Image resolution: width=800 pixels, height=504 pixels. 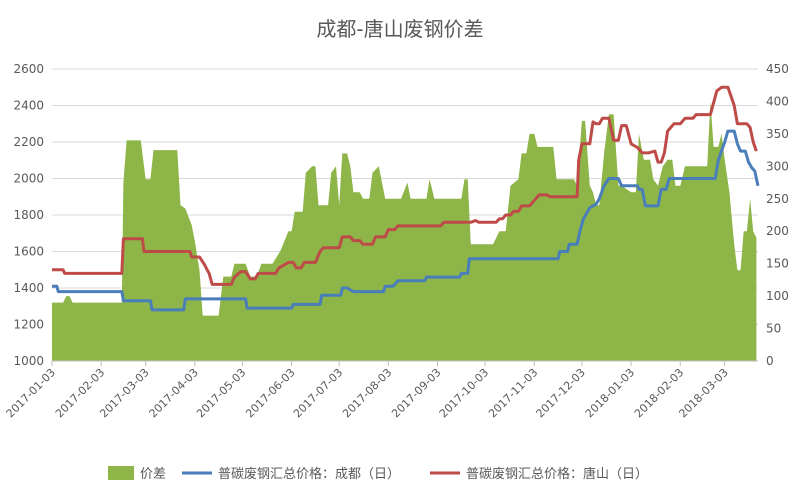 I want to click on x-tick-label: 2017-08-03, so click(x=367, y=393).